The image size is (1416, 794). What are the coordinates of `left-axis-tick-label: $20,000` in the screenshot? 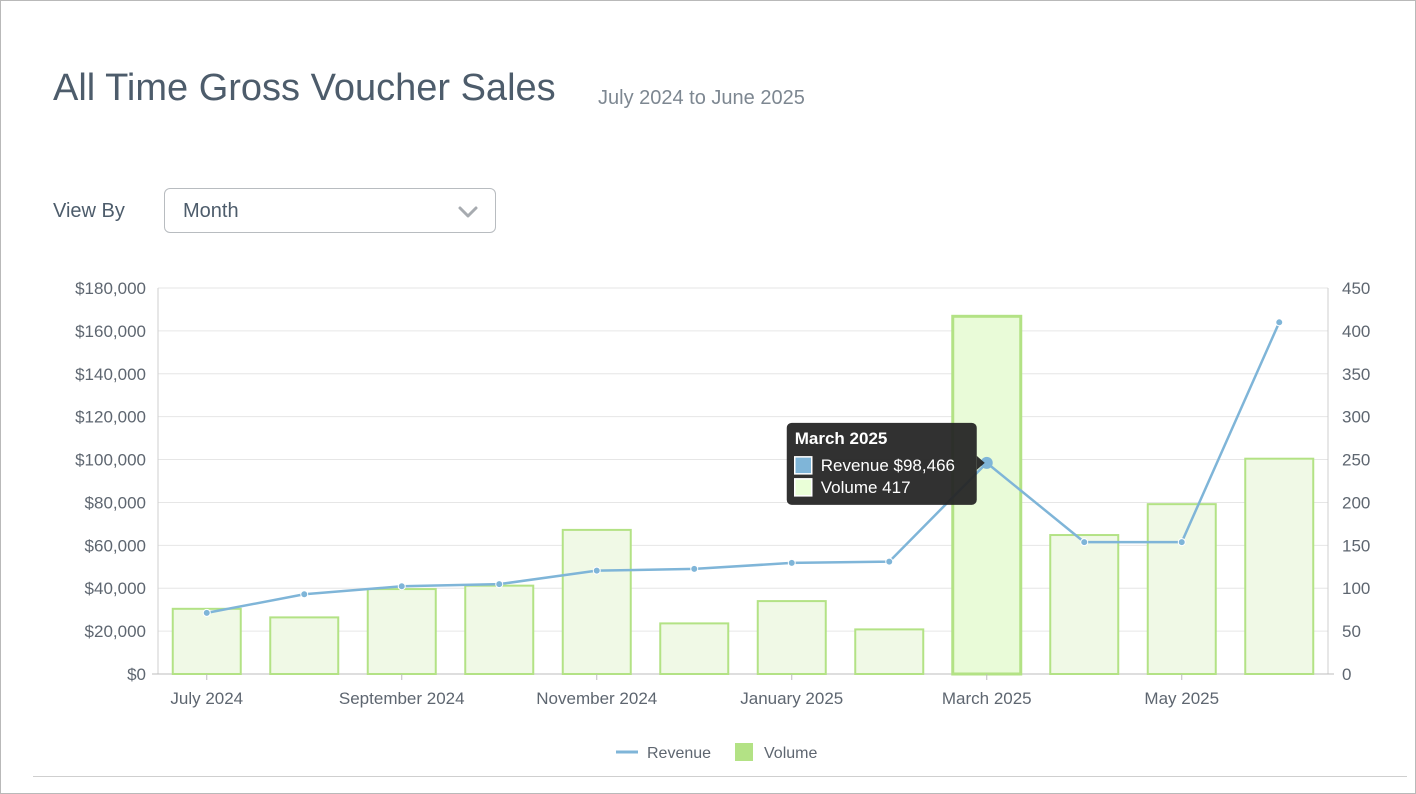 It's located at (115, 631).